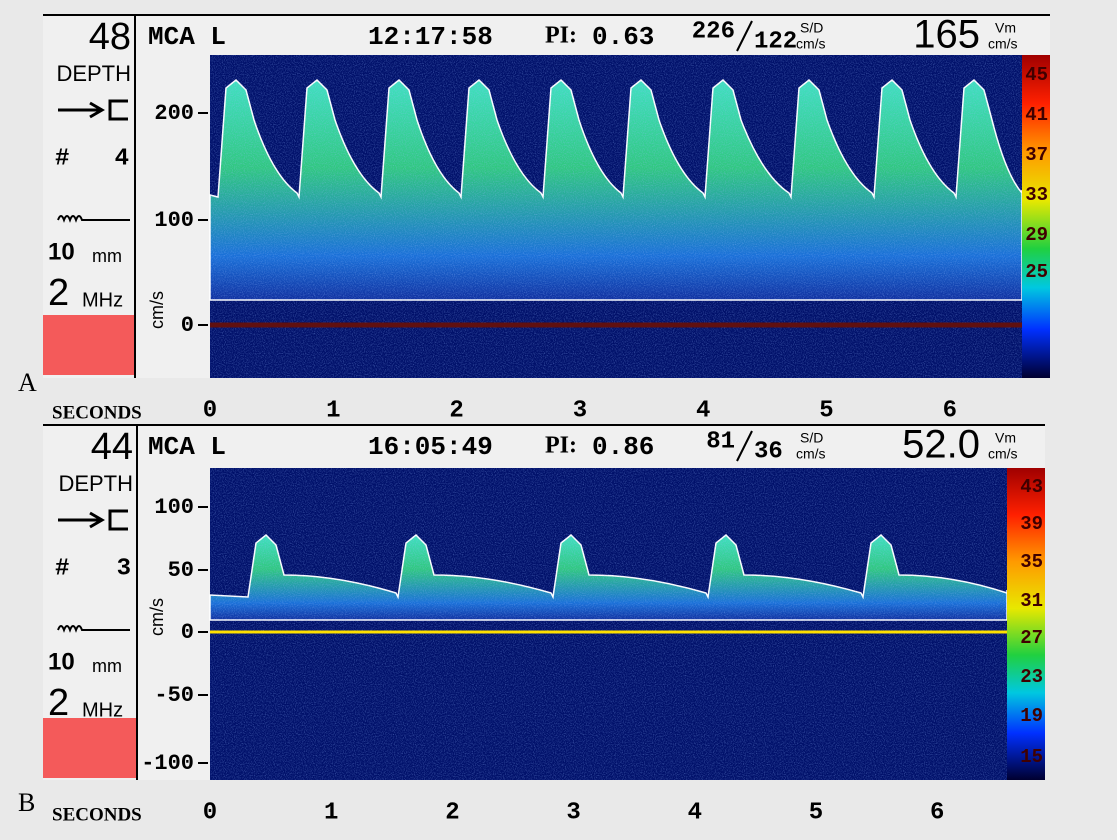  What do you see at coordinates (1036, 75) in the screenshot?
I see `colorbar-label: 45` at bounding box center [1036, 75].